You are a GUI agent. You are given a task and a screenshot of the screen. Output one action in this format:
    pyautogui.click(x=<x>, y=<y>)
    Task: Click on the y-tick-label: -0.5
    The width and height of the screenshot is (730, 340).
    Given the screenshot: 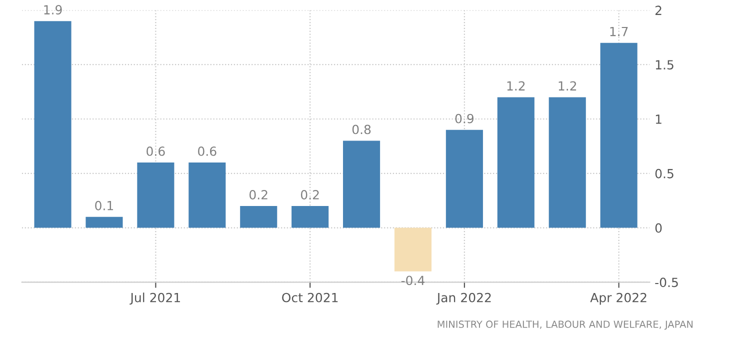 What is the action you would take?
    pyautogui.click(x=666, y=283)
    